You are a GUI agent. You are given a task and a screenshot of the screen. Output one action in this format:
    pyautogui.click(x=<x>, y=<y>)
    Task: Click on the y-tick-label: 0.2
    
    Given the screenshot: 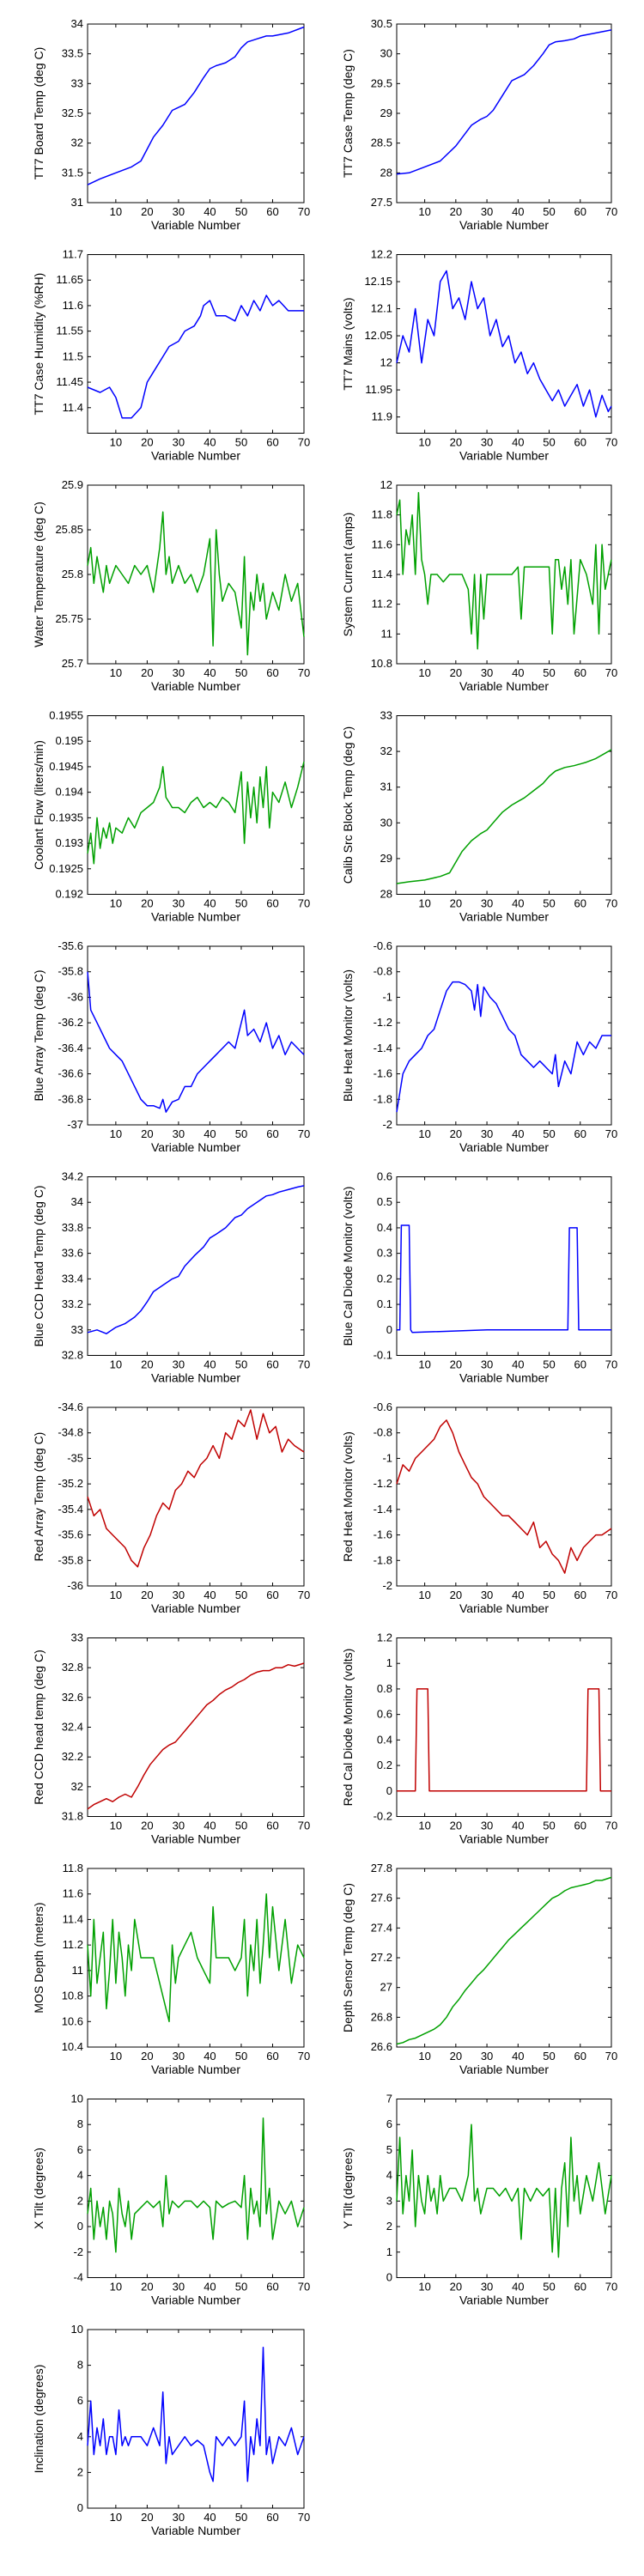 What is the action you would take?
    pyautogui.click(x=385, y=1765)
    